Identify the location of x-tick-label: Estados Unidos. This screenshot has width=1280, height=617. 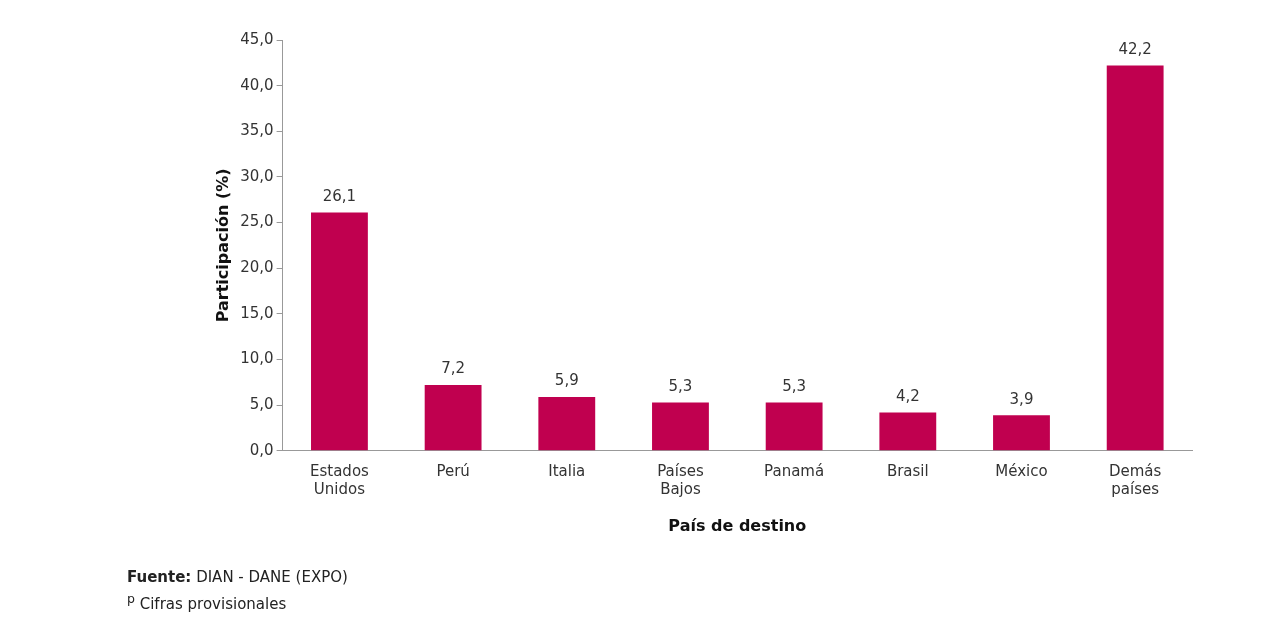
(339, 479).